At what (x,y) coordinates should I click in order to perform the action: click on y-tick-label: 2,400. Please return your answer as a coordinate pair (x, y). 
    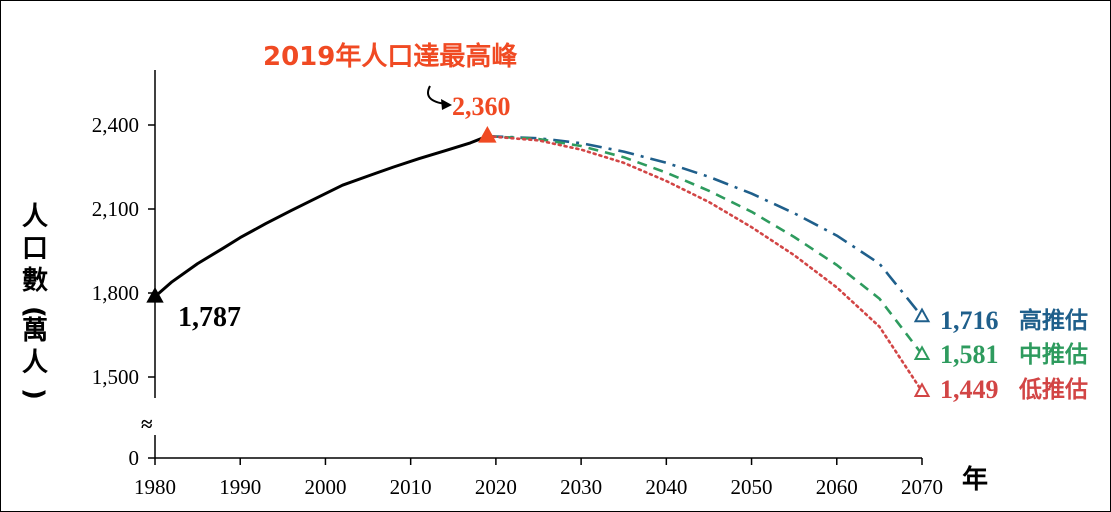
    Looking at the image, I should click on (115, 125).